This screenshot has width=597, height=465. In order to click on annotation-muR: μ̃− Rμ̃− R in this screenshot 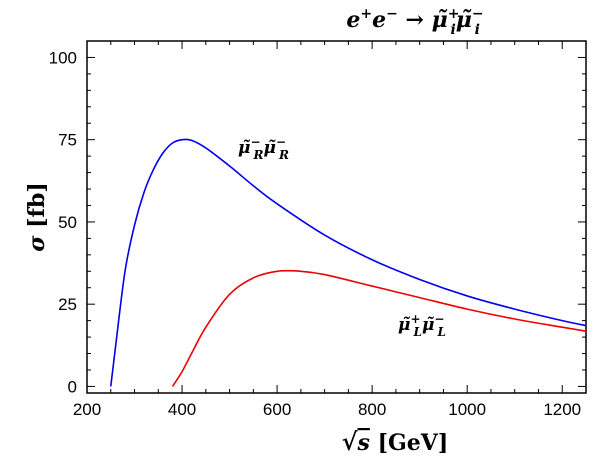, I will do `click(263, 148)`.